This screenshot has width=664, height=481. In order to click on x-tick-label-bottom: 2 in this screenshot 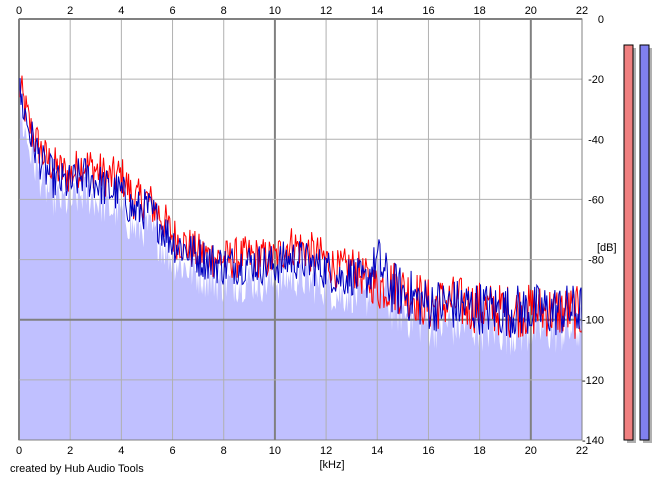, I will do `click(70, 451)`.